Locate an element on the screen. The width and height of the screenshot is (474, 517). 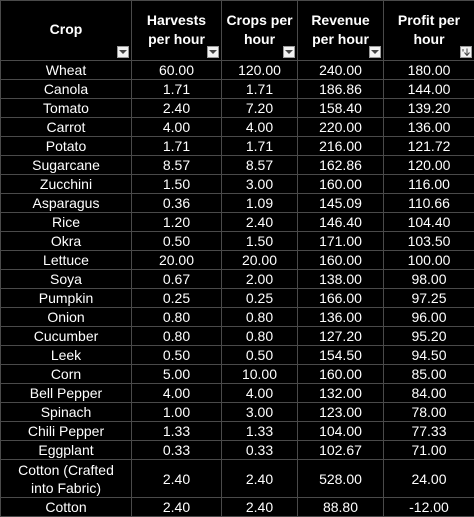
cell-crop: Soya is located at coordinates (66, 279).